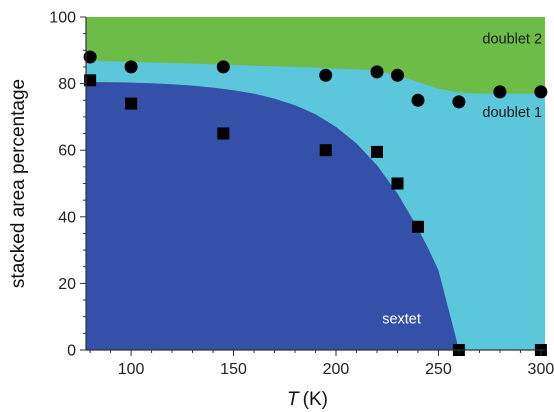  Describe the element at coordinates (438, 369) in the screenshot. I see `x-tick-label: 250` at that location.